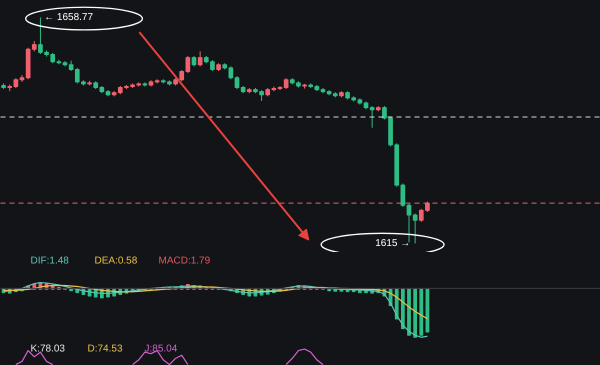 The height and width of the screenshot is (365, 600). What do you see at coordinates (184, 261) in the screenshot?
I see `text: MACD:1.79` at bounding box center [184, 261].